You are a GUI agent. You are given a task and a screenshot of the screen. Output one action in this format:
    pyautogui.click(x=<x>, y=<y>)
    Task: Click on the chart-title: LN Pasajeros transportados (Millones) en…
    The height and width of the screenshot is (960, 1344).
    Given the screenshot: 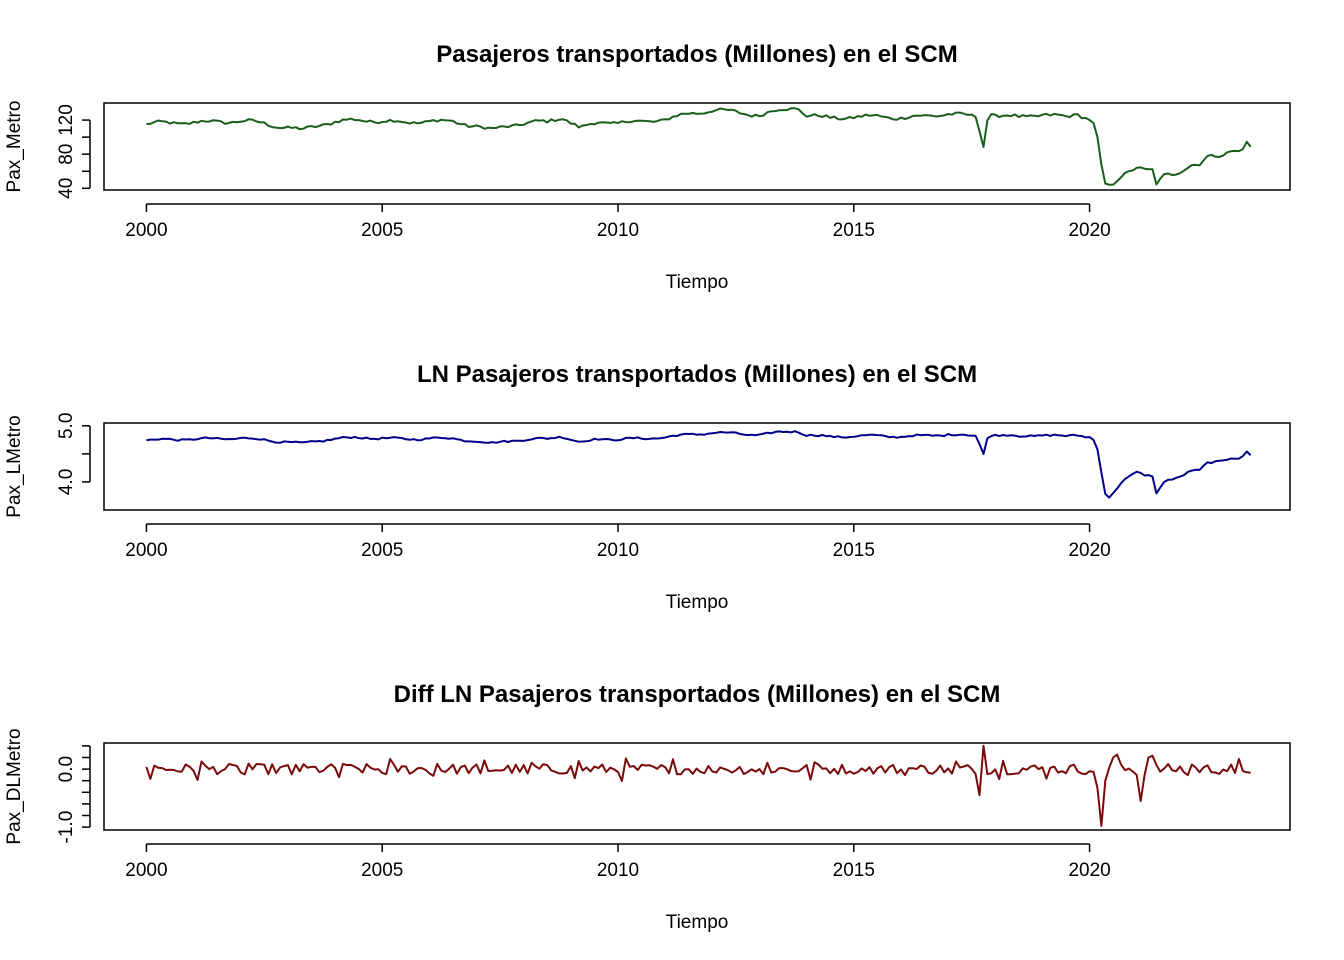 What is the action you would take?
    pyautogui.click(x=697, y=374)
    